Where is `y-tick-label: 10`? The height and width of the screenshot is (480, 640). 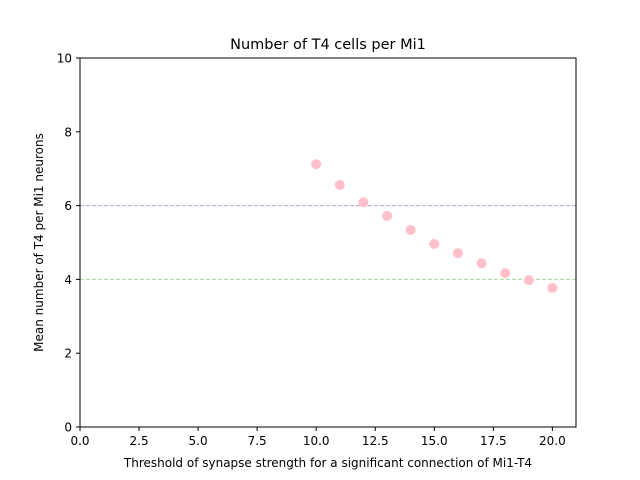
y-tick-label: 10 is located at coordinates (64, 59).